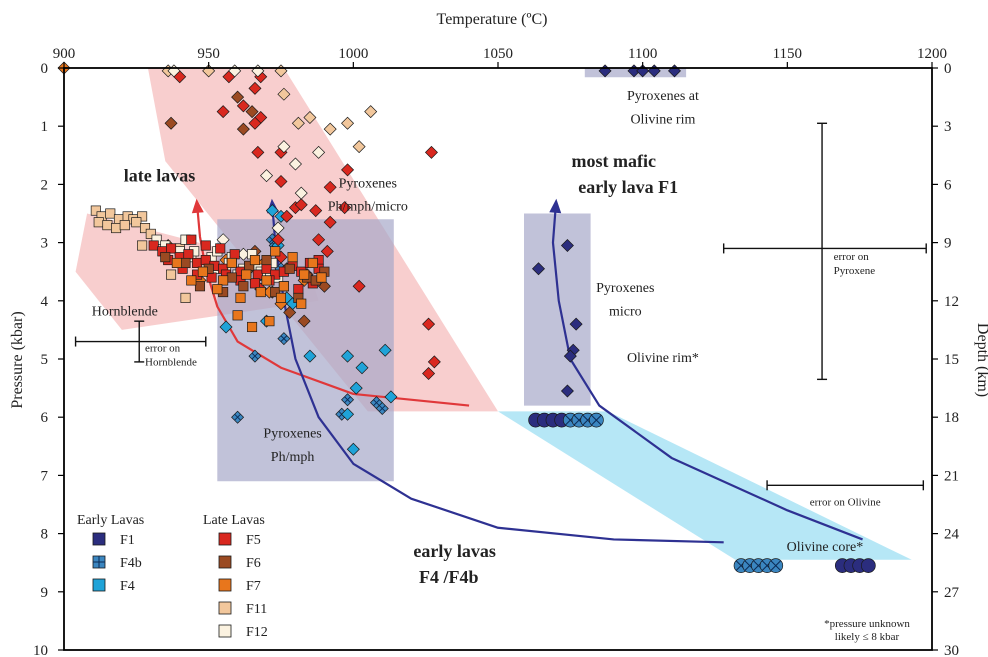  Describe the element at coordinates (45, 535) in the screenshot. I see `y-tick-label-8: 8` at that location.